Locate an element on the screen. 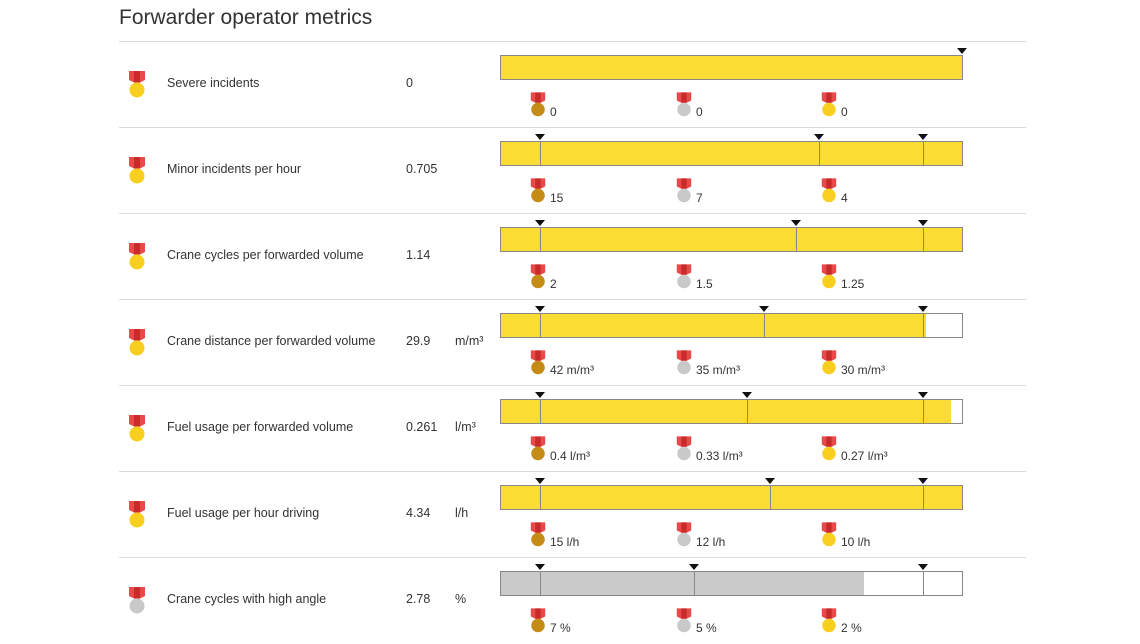 This screenshot has width=1140, height=644. threshold-label: 30 m/m³ is located at coordinates (863, 370).